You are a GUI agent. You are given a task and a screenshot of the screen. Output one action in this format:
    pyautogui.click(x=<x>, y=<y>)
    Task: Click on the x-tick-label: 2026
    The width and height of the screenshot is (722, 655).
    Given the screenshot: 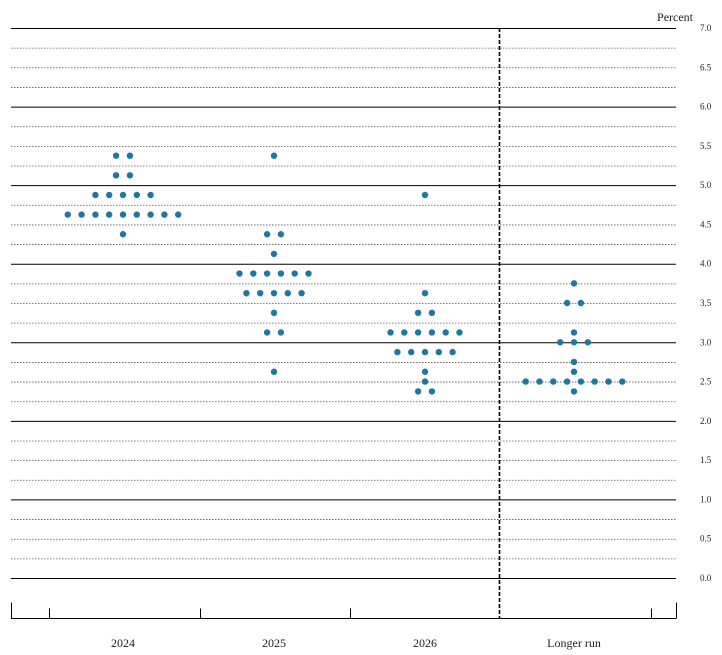 What is the action you would take?
    pyautogui.click(x=425, y=643)
    